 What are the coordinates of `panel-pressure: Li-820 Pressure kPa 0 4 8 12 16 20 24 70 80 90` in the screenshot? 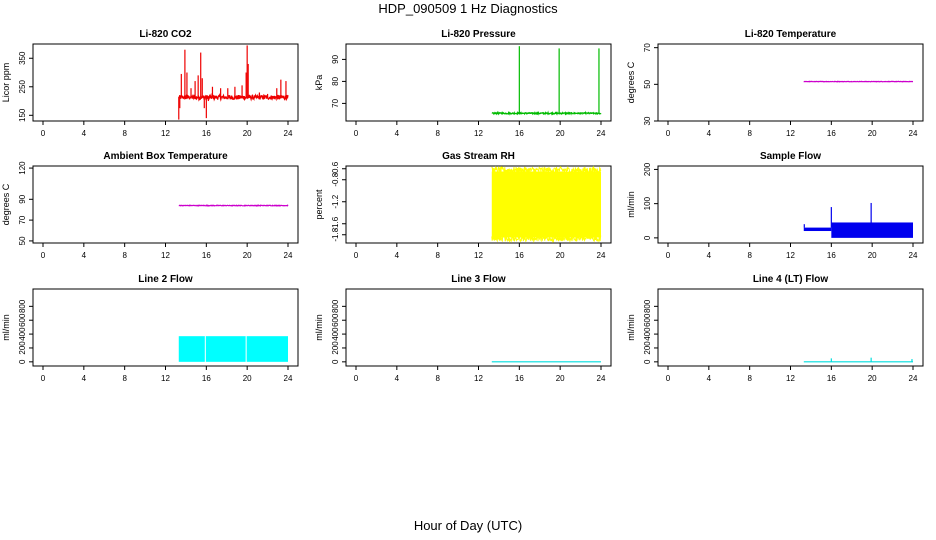 It's located at (463, 83).